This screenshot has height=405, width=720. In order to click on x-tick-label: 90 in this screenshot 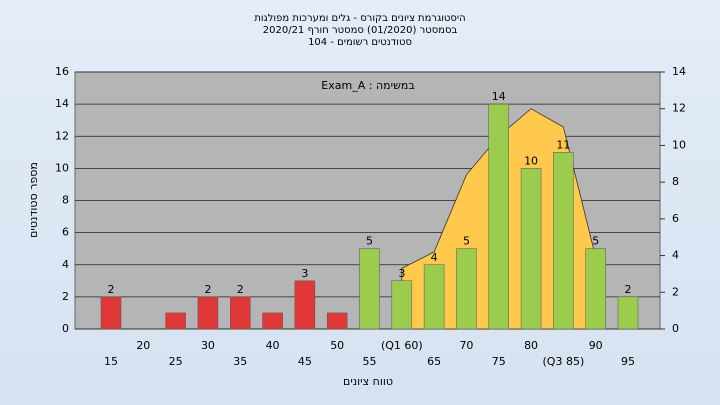, I will do `click(596, 345)`.